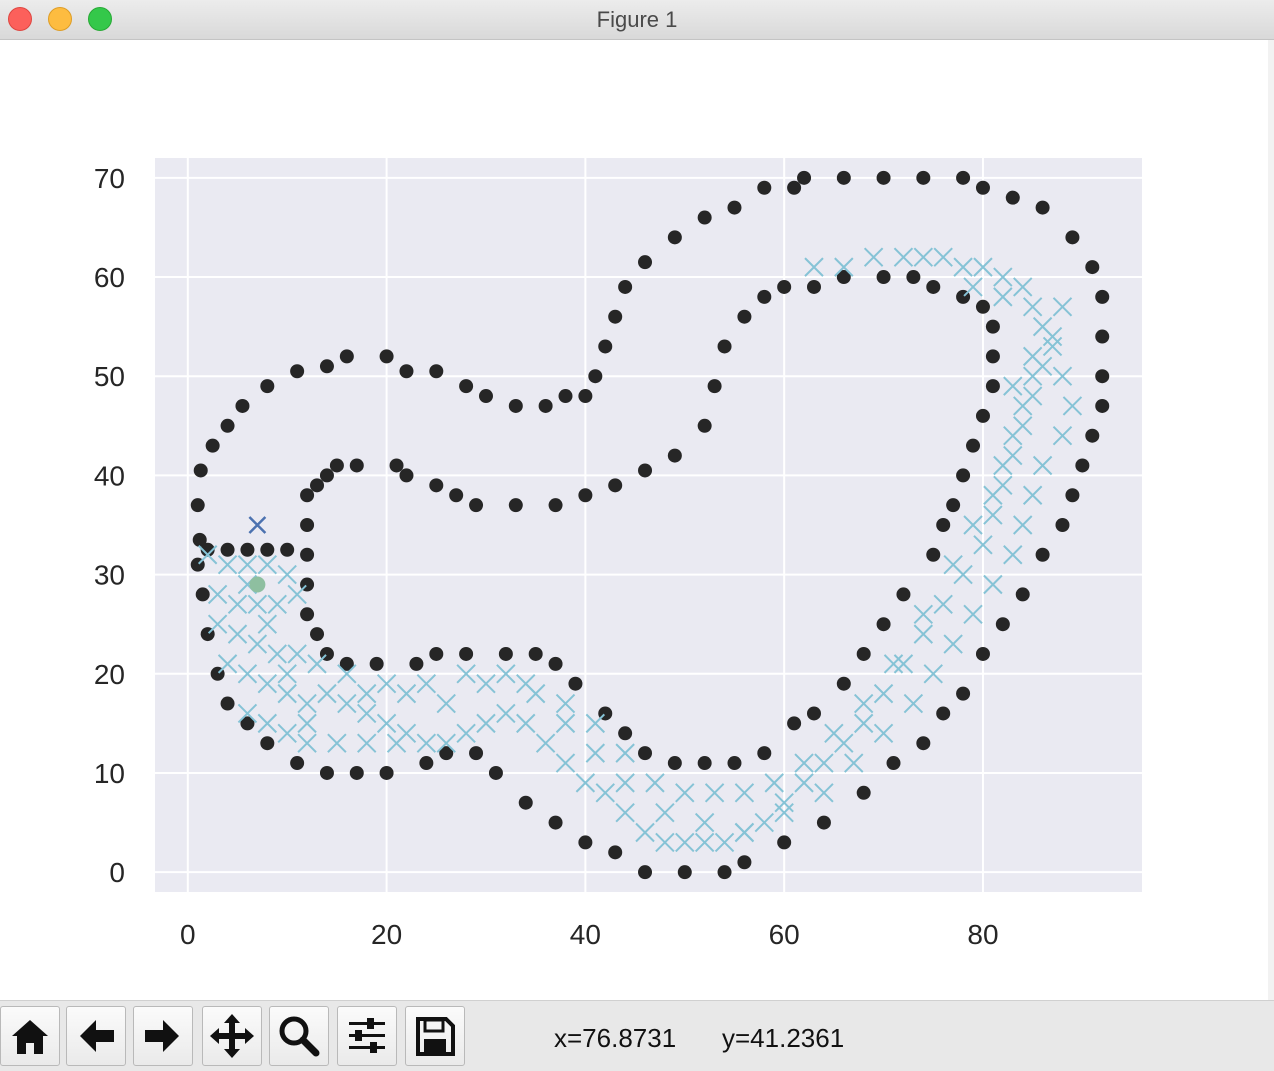  What do you see at coordinates (367, 1036) in the screenshot?
I see `configure-subplots-button` at bounding box center [367, 1036].